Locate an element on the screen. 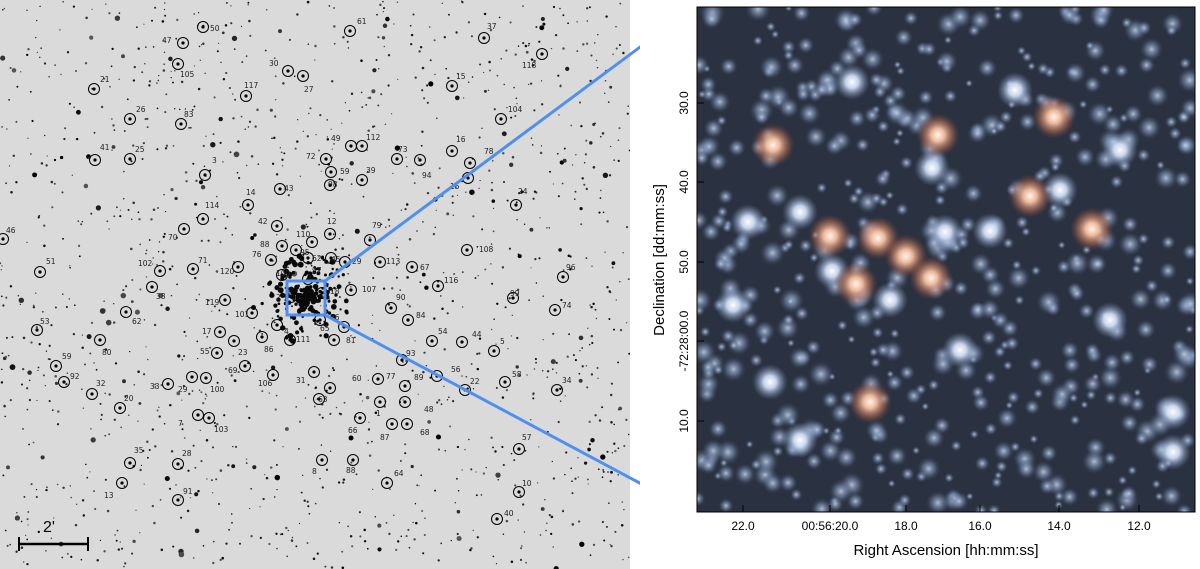 The height and width of the screenshot is (569, 1200). marked-star: 90 is located at coordinates (395, 303).